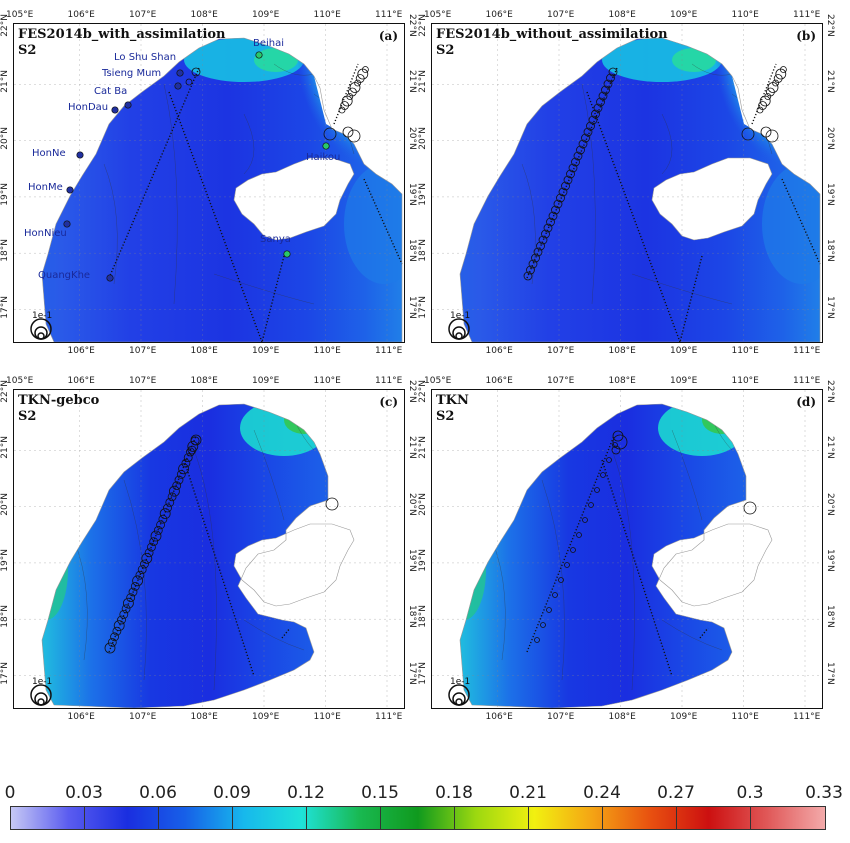 The image size is (850, 843). Describe the element at coordinates (389, 15) in the screenshot. I see `top-lon-tick: 111°E` at that location.